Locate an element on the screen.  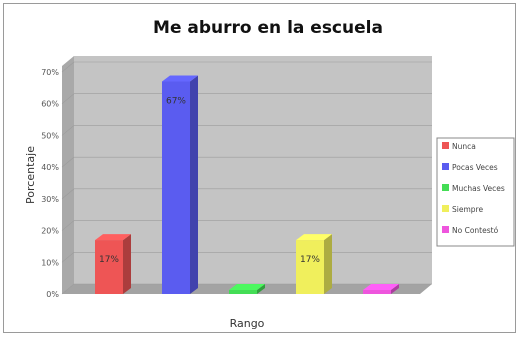
chart-title: Me aburro en la escuela is located at coordinates (268, 28).